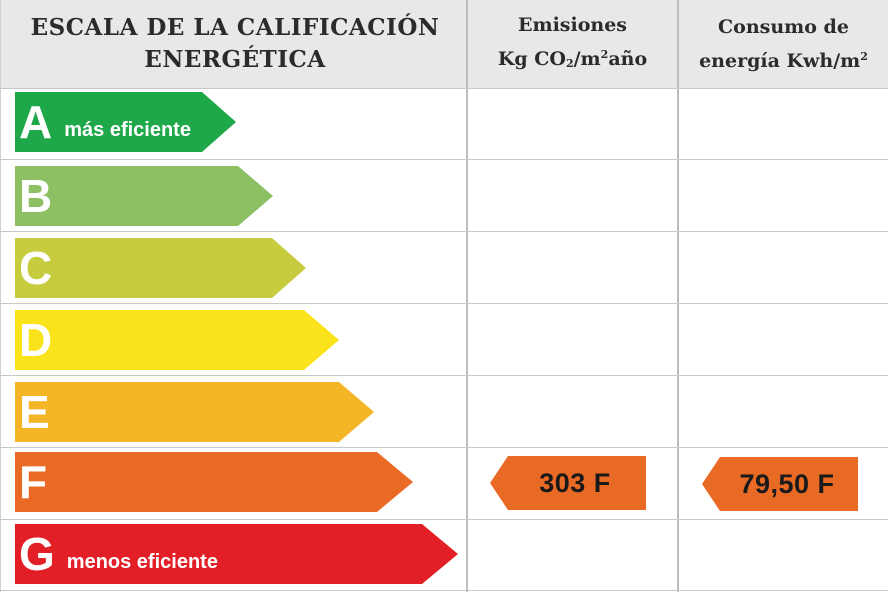  I want to click on table-header, so click(444, 44).